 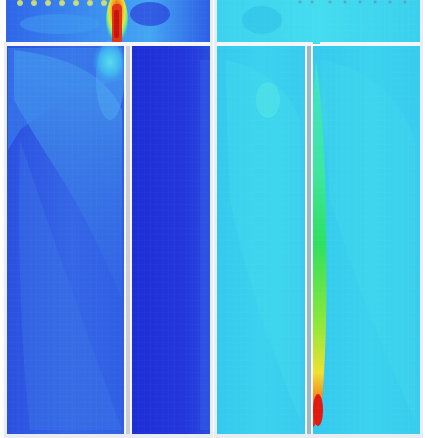 I want to click on left-baffle-top, so click(x=108, y=44).